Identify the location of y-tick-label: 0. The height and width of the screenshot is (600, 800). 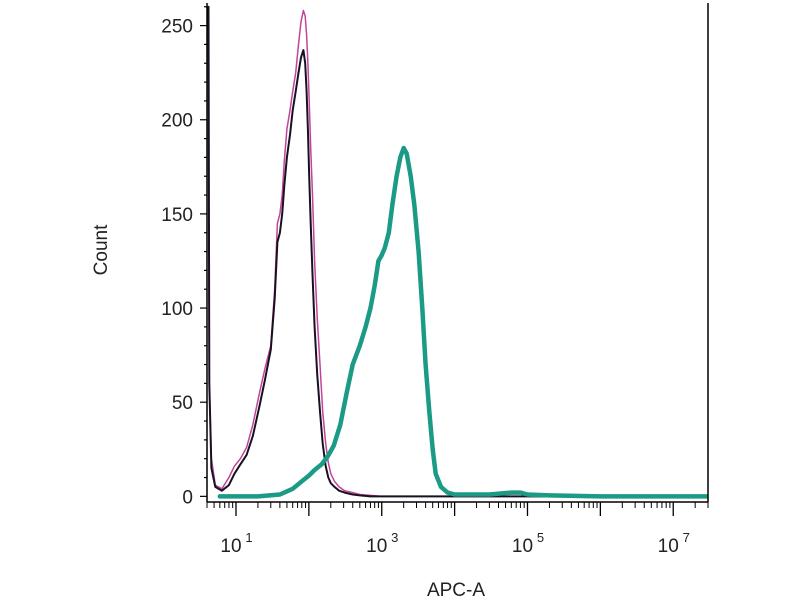
(187, 497).